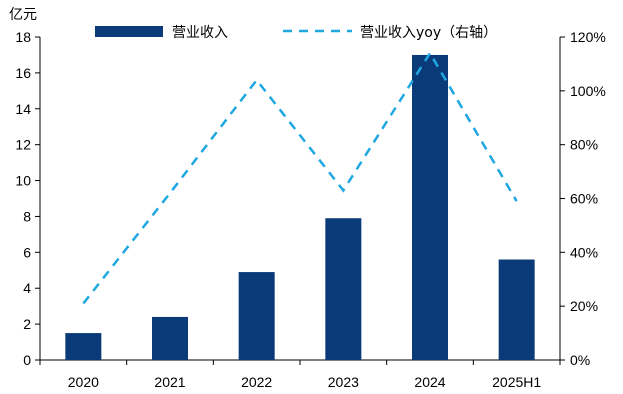 The width and height of the screenshot is (623, 394). I want to click on legend-bar-swatch, so click(129, 31).